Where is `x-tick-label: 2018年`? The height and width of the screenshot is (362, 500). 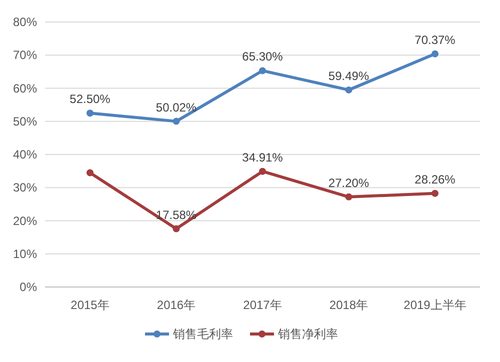
x-tick-label: 2018年 is located at coordinates (348, 305).